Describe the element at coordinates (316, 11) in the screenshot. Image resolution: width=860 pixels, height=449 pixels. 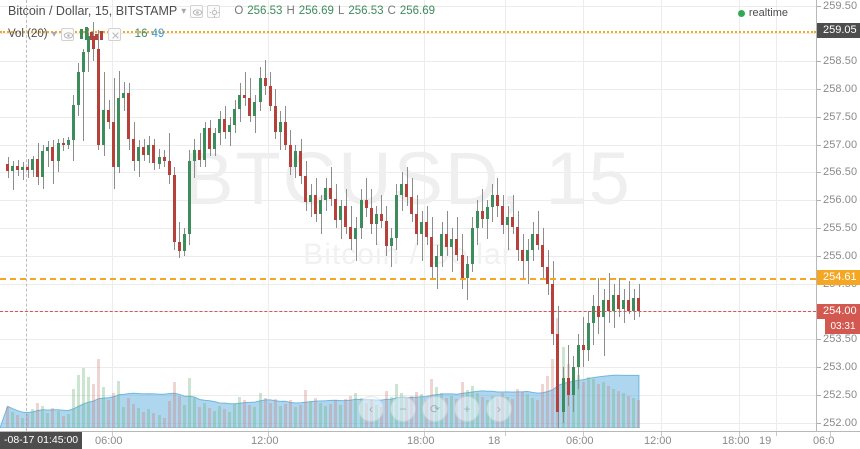
I see `ohlc-high-value: 256.69` at that location.